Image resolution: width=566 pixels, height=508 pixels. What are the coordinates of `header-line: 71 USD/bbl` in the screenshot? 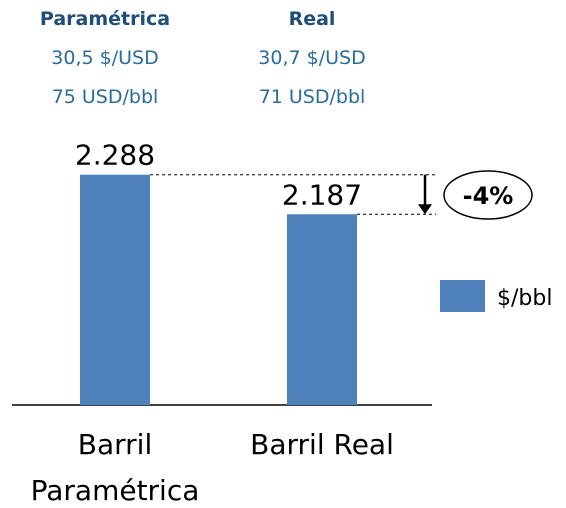 It's located at (312, 97).